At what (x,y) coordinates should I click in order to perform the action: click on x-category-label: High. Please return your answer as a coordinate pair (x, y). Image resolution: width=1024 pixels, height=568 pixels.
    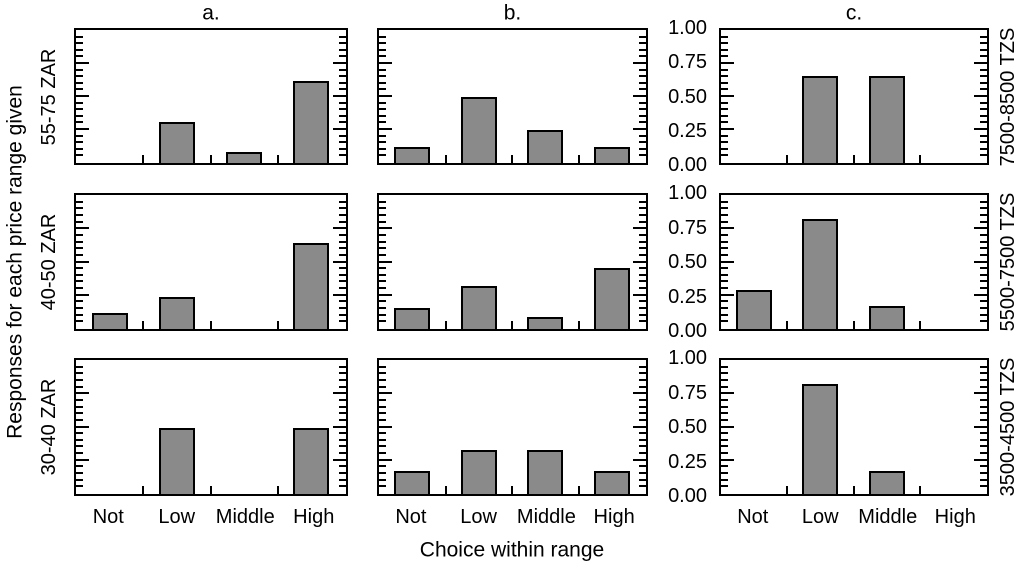
    Looking at the image, I should click on (955, 517).